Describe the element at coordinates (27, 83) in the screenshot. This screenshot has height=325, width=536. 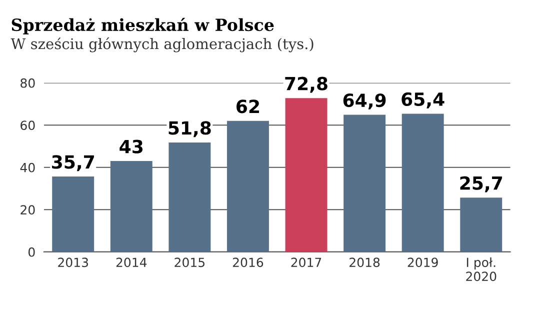
I see `y-tick-label: 80` at that location.